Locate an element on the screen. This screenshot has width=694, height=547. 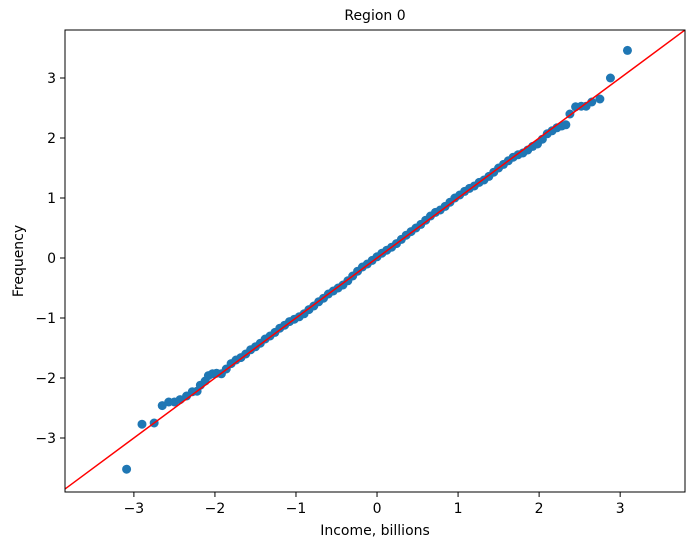
y-tick-label: 2 is located at coordinates (51, 139).